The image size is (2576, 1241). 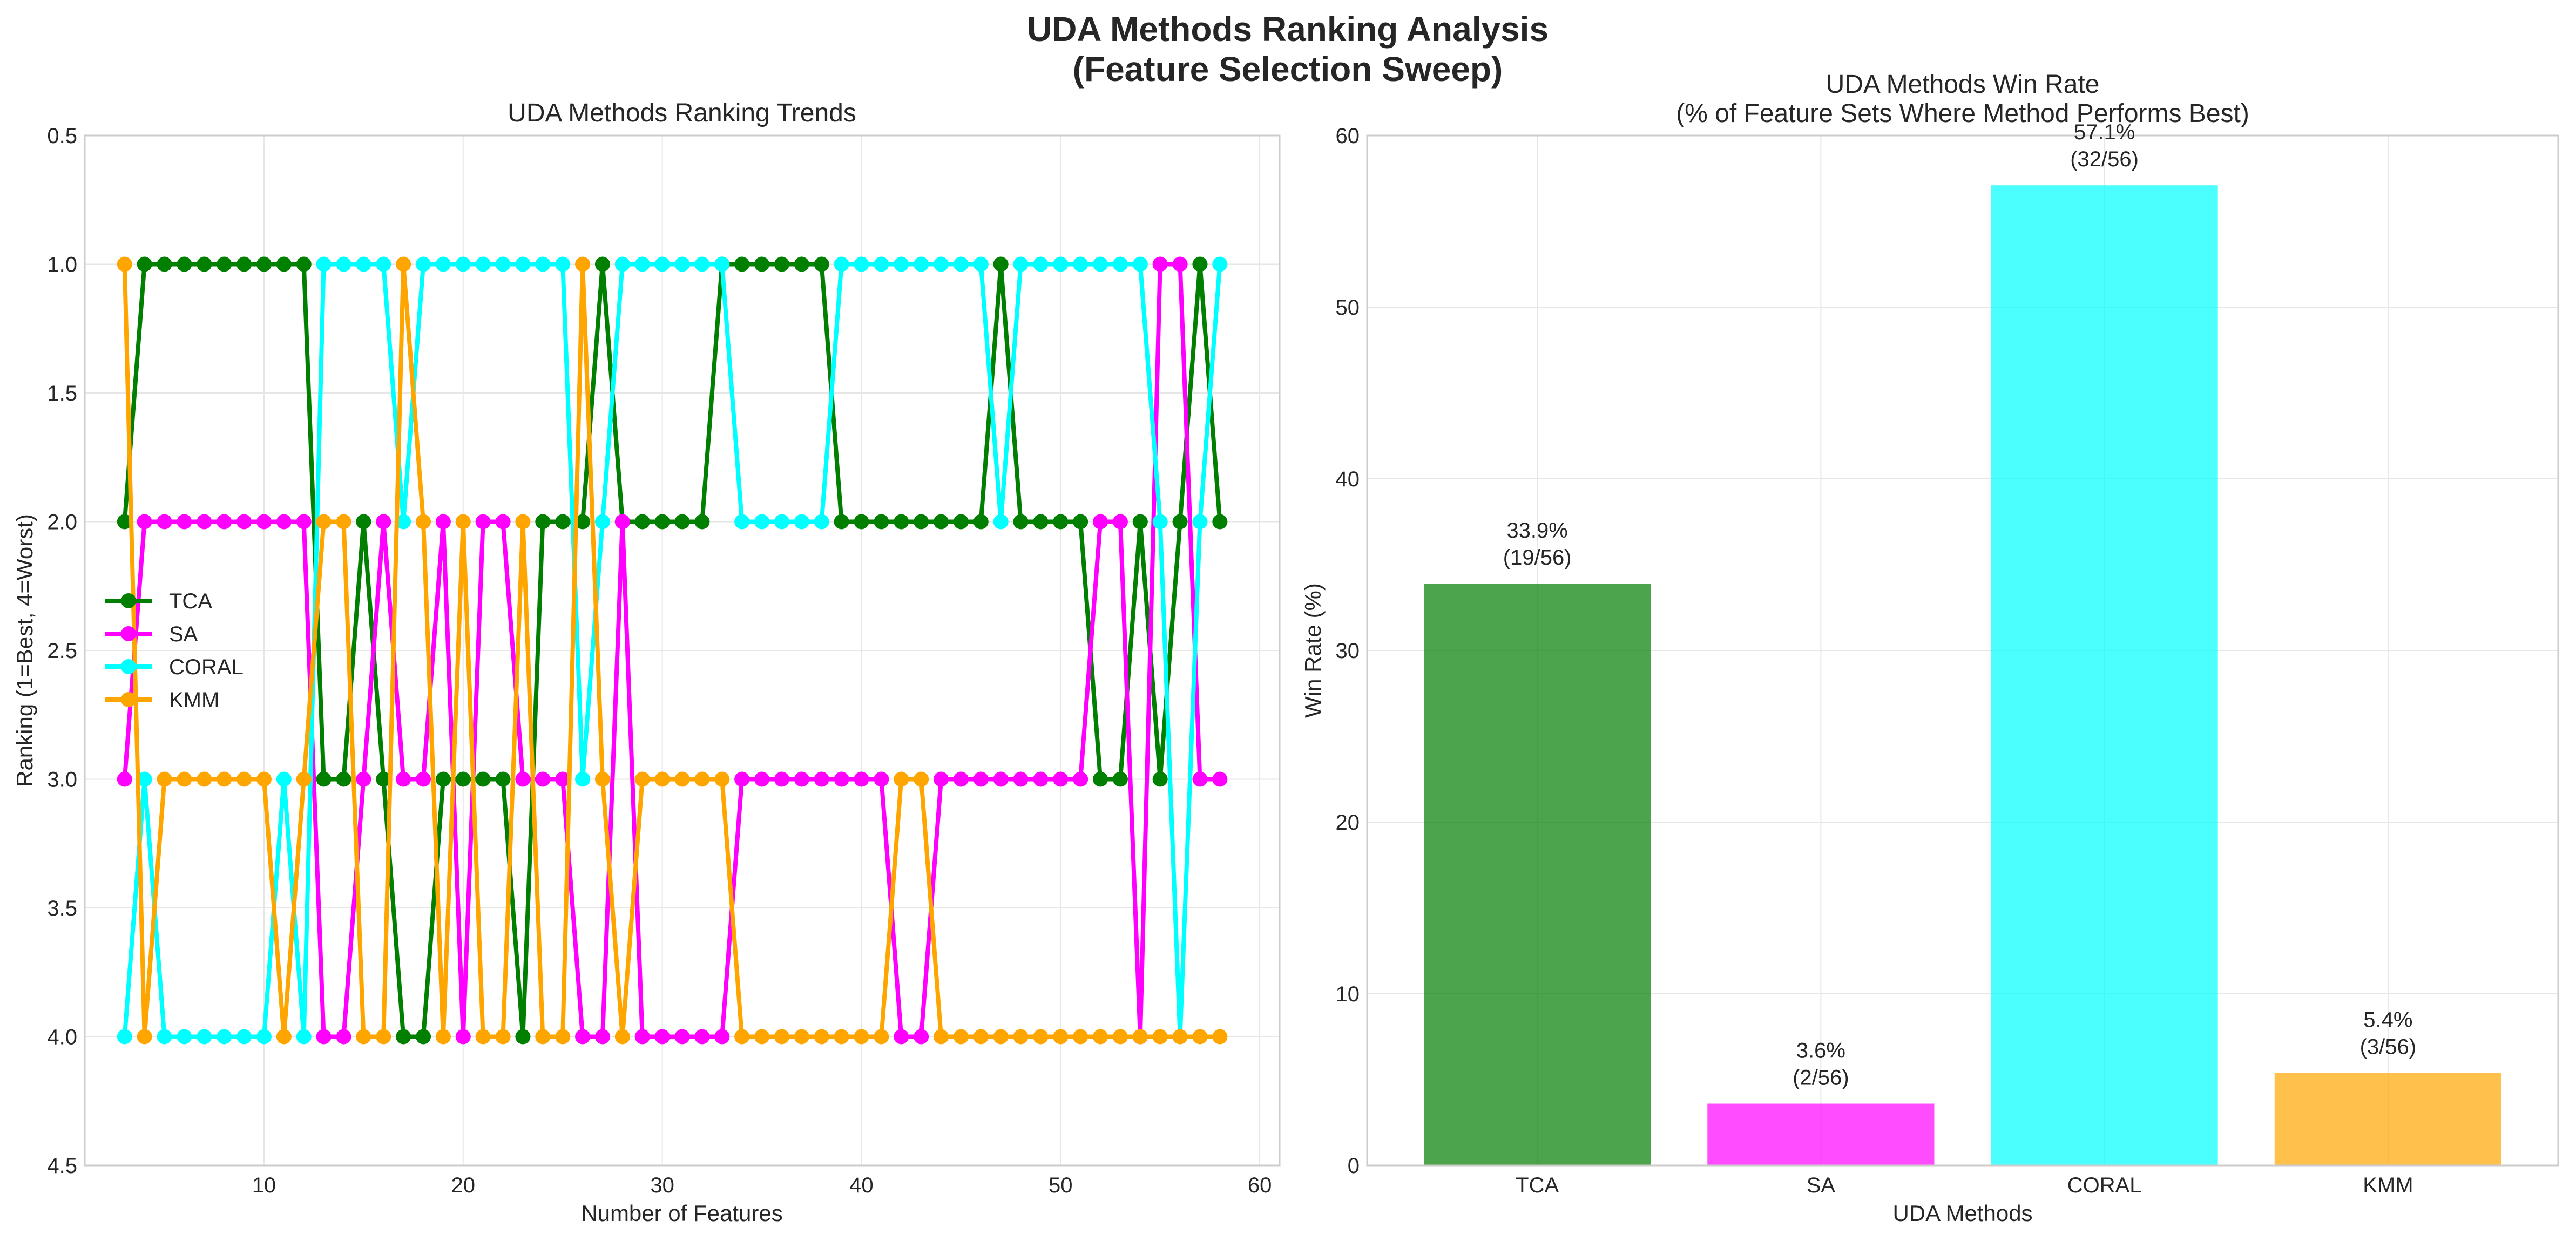 What do you see at coordinates (62, 909) in the screenshot?
I see `ranking-y-tick-label: 3.5` at bounding box center [62, 909].